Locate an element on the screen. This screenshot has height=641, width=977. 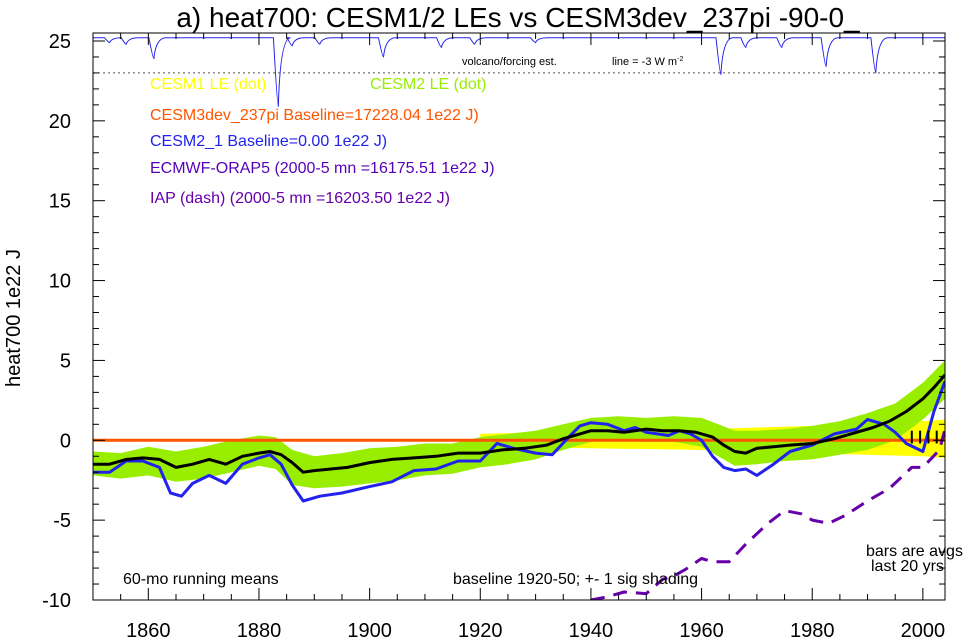
legend-entry: CESM1 LE (dot) is located at coordinates (208, 84).